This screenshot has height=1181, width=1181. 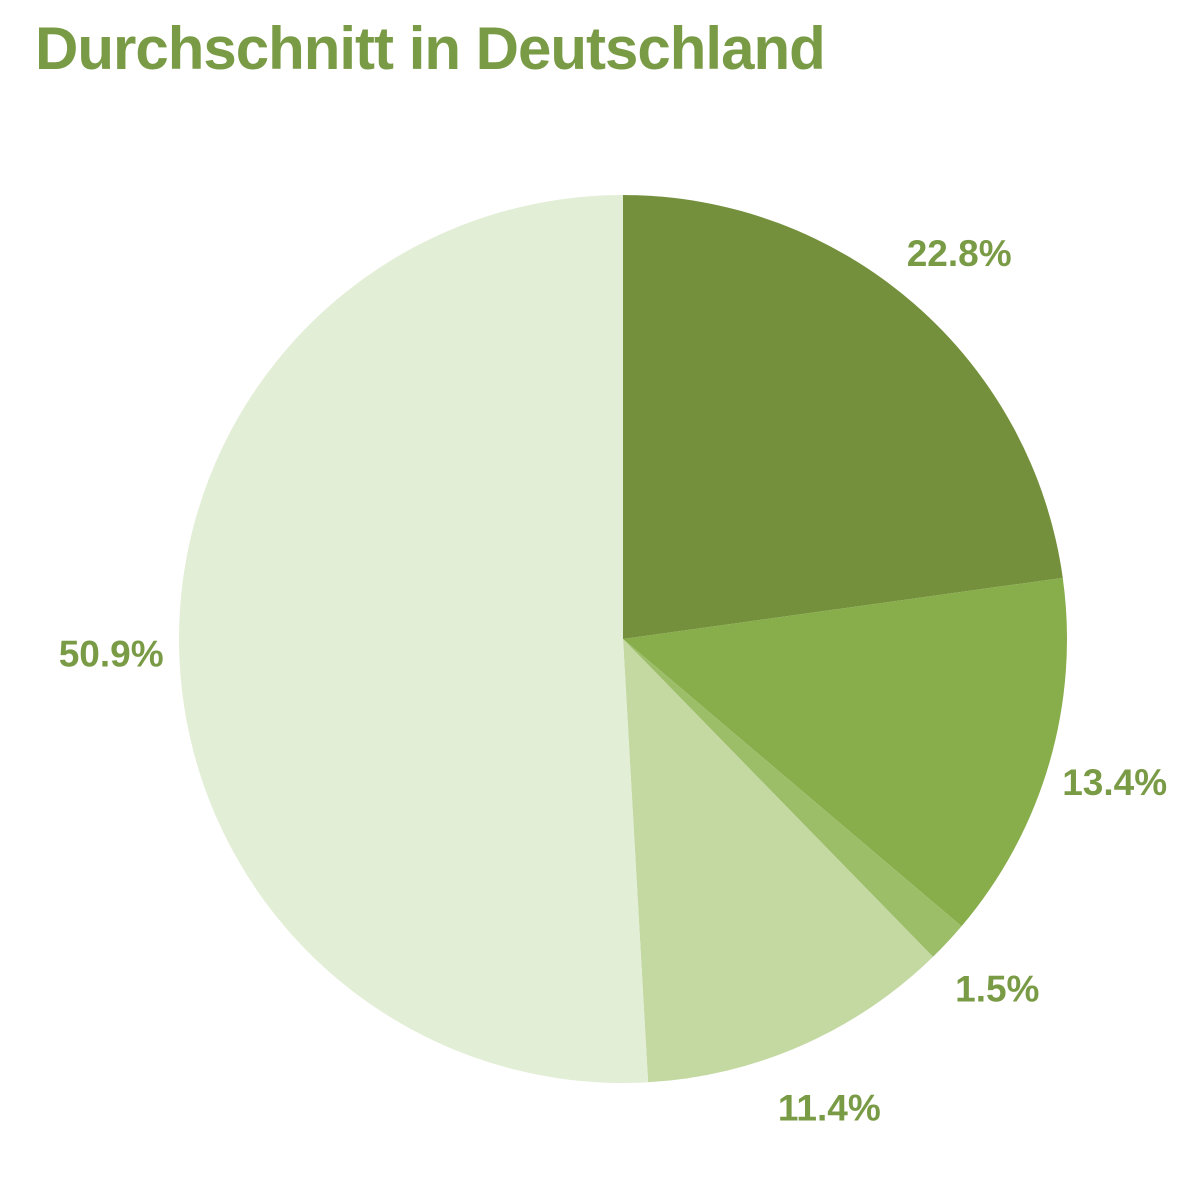 What do you see at coordinates (792, 798) in the screenshot?
I see `pie-slice-1-5pct` at bounding box center [792, 798].